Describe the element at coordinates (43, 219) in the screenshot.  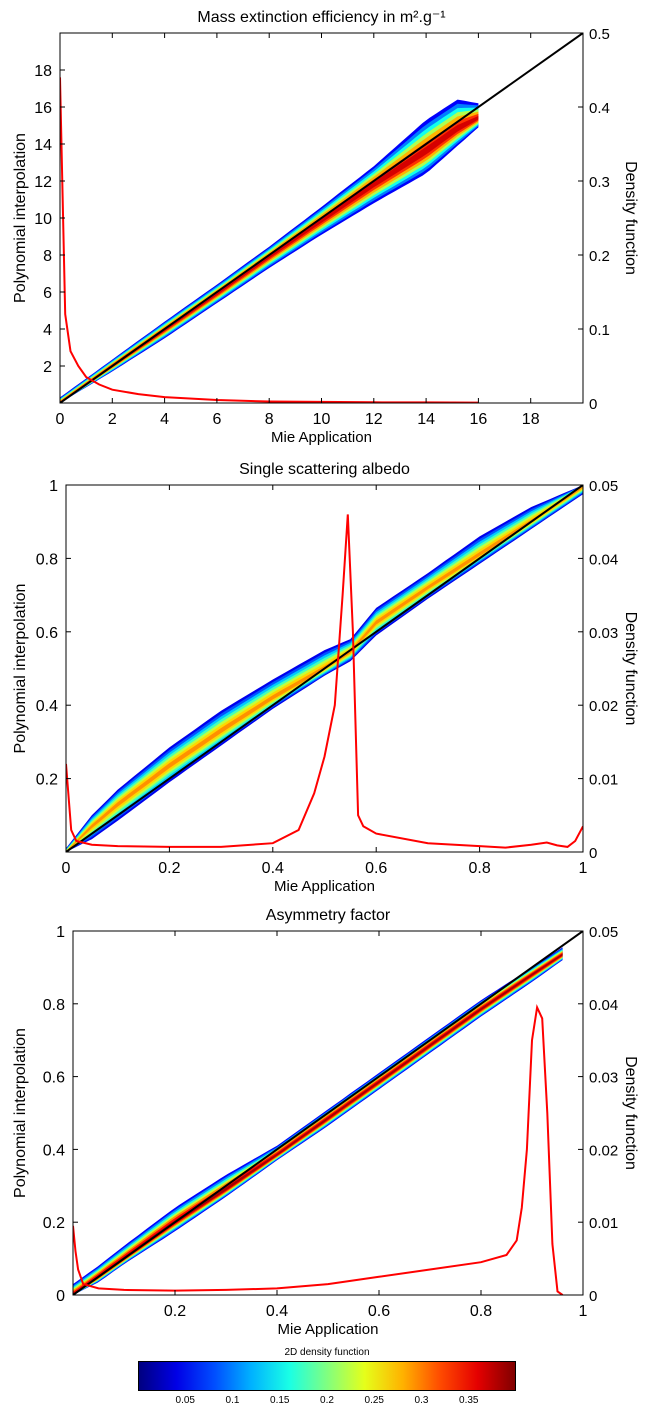
I see `y-tick-label: 10` at that location.